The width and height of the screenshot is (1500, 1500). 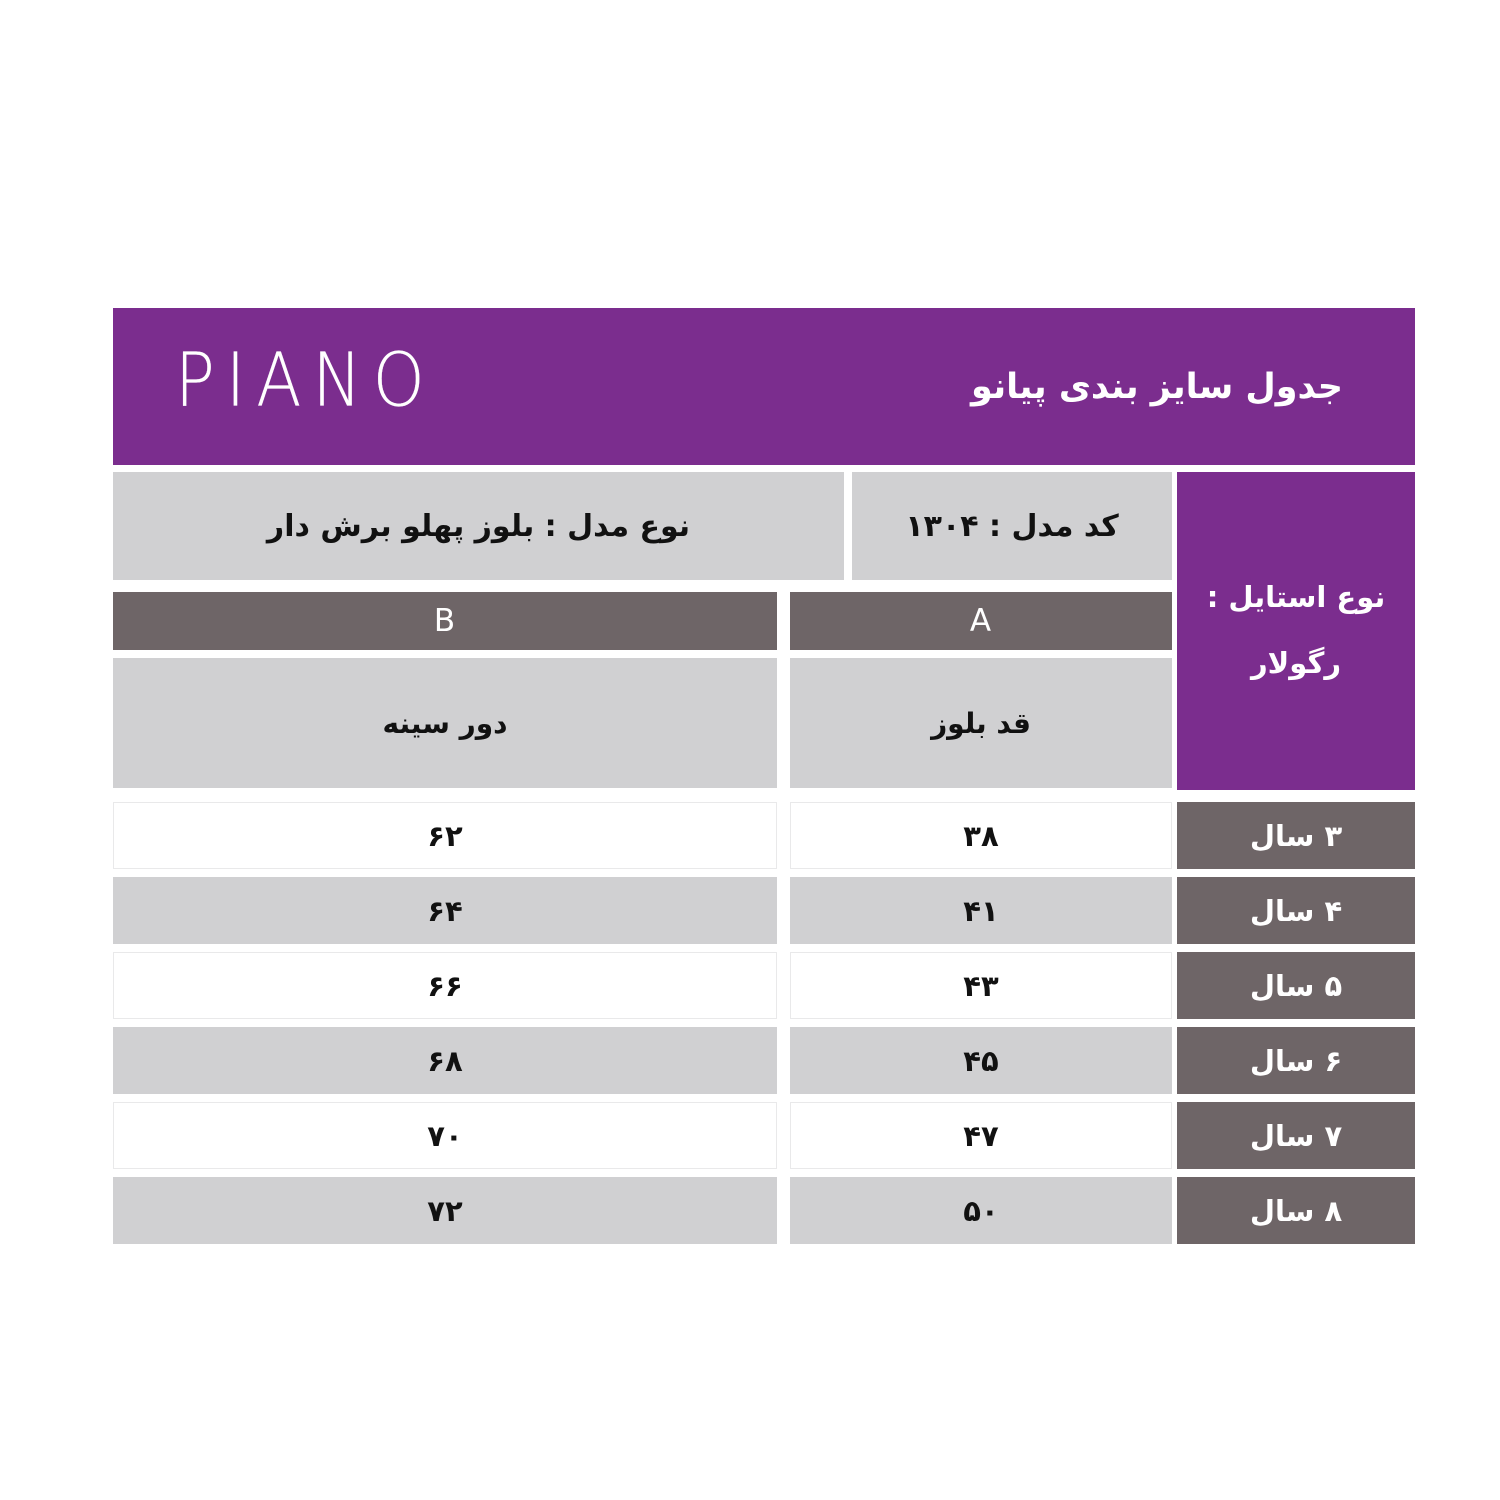 I want to click on page-title: جدول سایز بندی پیانو, so click(x=1157, y=386).